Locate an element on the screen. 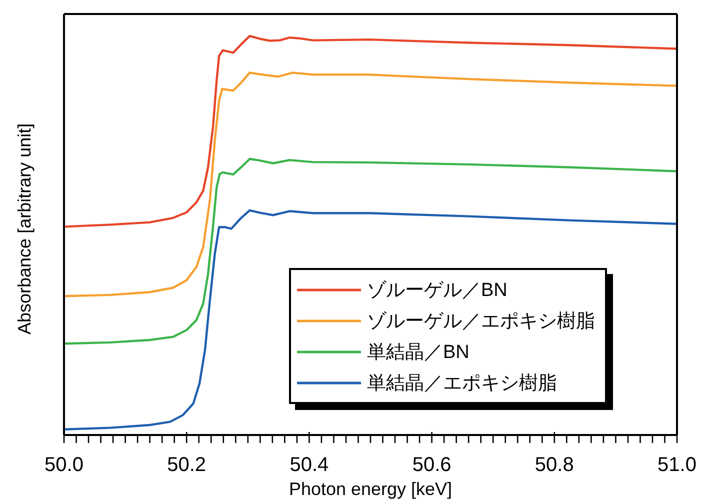 The height and width of the screenshot is (504, 702). x-tick-label: 51.0 is located at coordinates (677, 465).